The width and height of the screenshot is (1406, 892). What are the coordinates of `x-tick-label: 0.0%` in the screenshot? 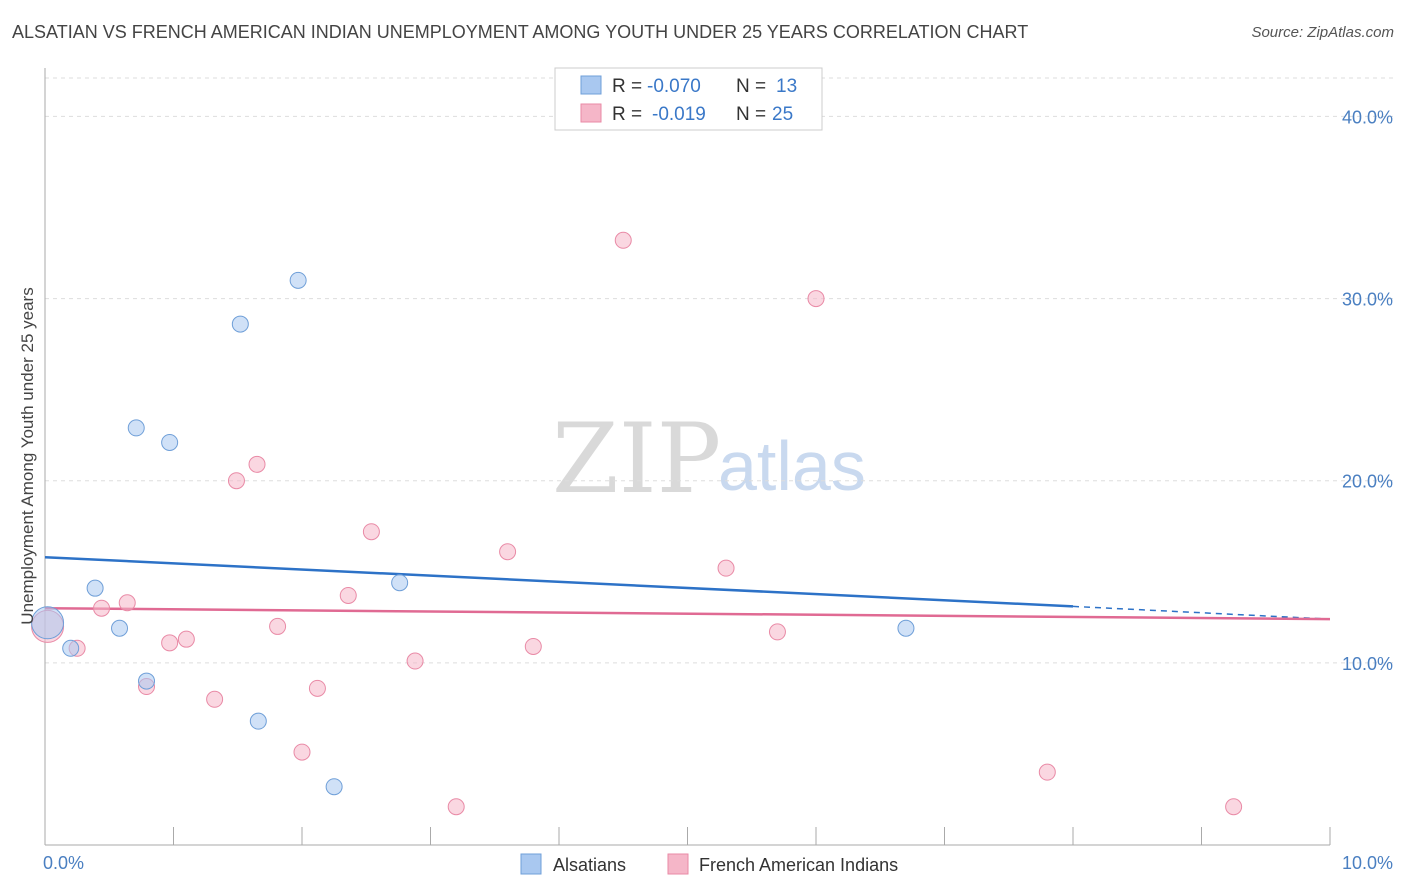 It's located at (63, 863).